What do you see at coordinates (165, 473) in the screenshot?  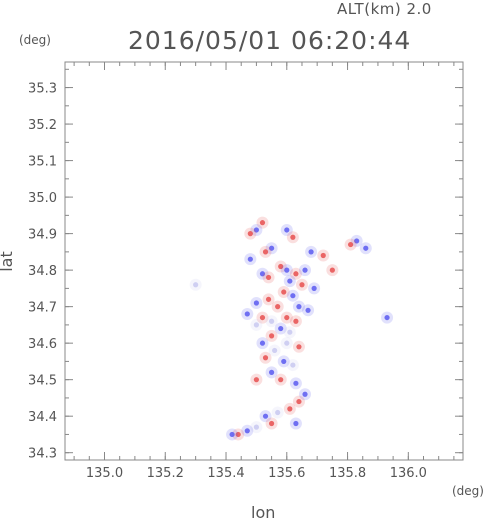 I see `x-tick-label: 135.2` at bounding box center [165, 473].